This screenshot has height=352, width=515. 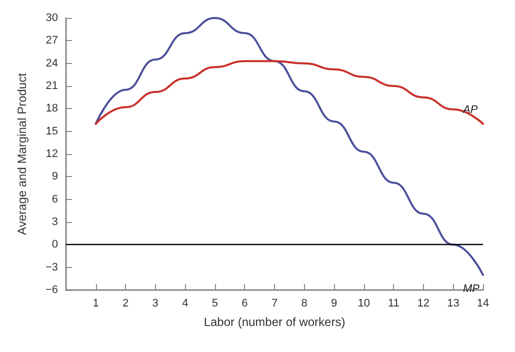 I want to click on y-tick-label: 12, so click(x=52, y=154).